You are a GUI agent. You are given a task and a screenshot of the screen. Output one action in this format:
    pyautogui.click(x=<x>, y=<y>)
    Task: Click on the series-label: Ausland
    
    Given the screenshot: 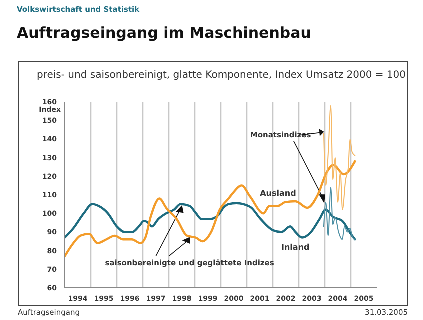 What is the action you would take?
    pyautogui.click(x=278, y=193)
    